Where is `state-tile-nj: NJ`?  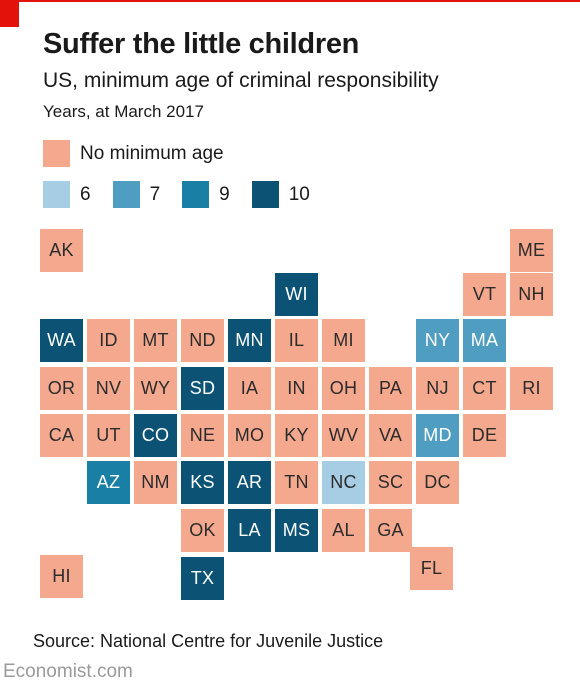 state-tile-nj: NJ is located at coordinates (437, 388).